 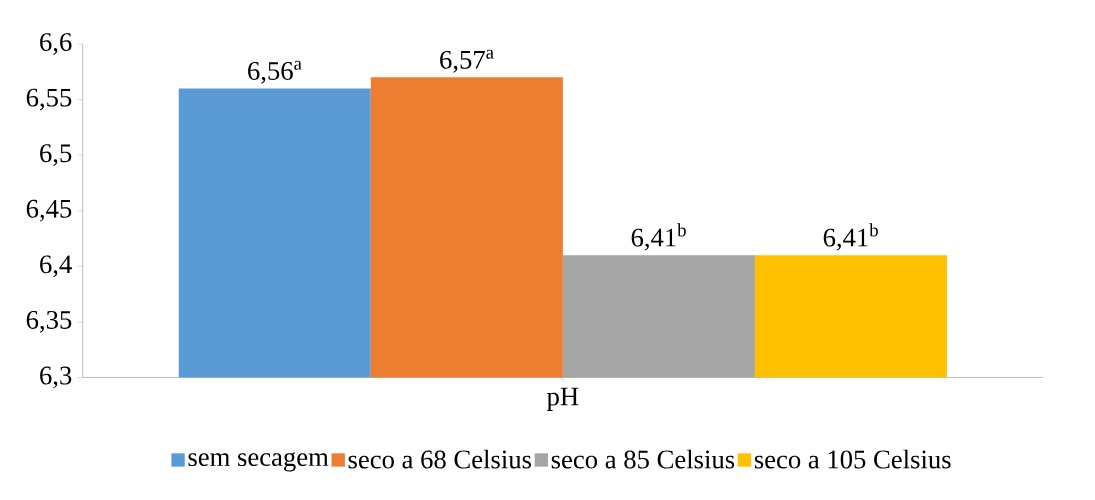 What do you see at coordinates (562, 399) in the screenshot?
I see `x-tick-label: pH` at bounding box center [562, 399].